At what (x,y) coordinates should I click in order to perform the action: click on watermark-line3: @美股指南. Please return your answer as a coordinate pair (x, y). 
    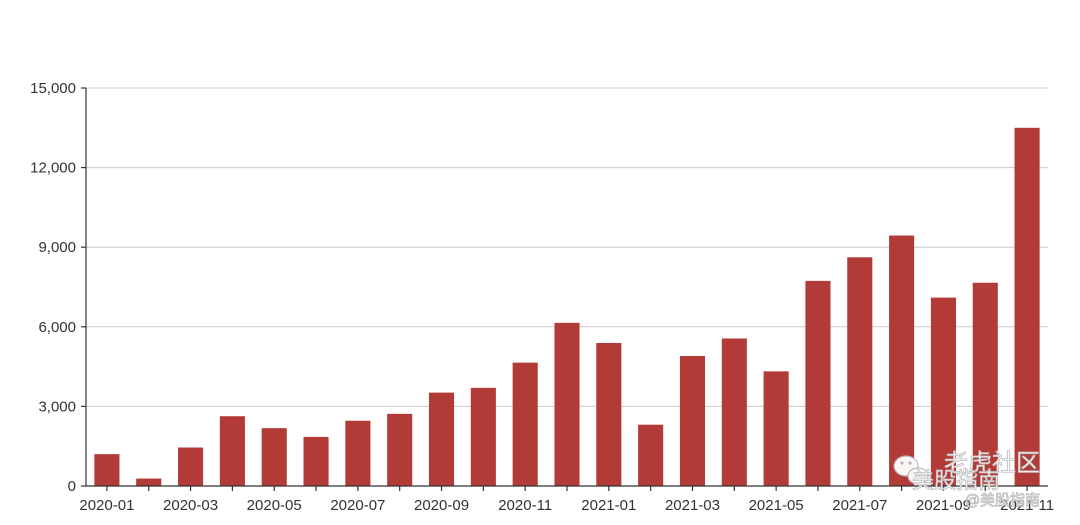
    Looking at the image, I should click on (1002, 500).